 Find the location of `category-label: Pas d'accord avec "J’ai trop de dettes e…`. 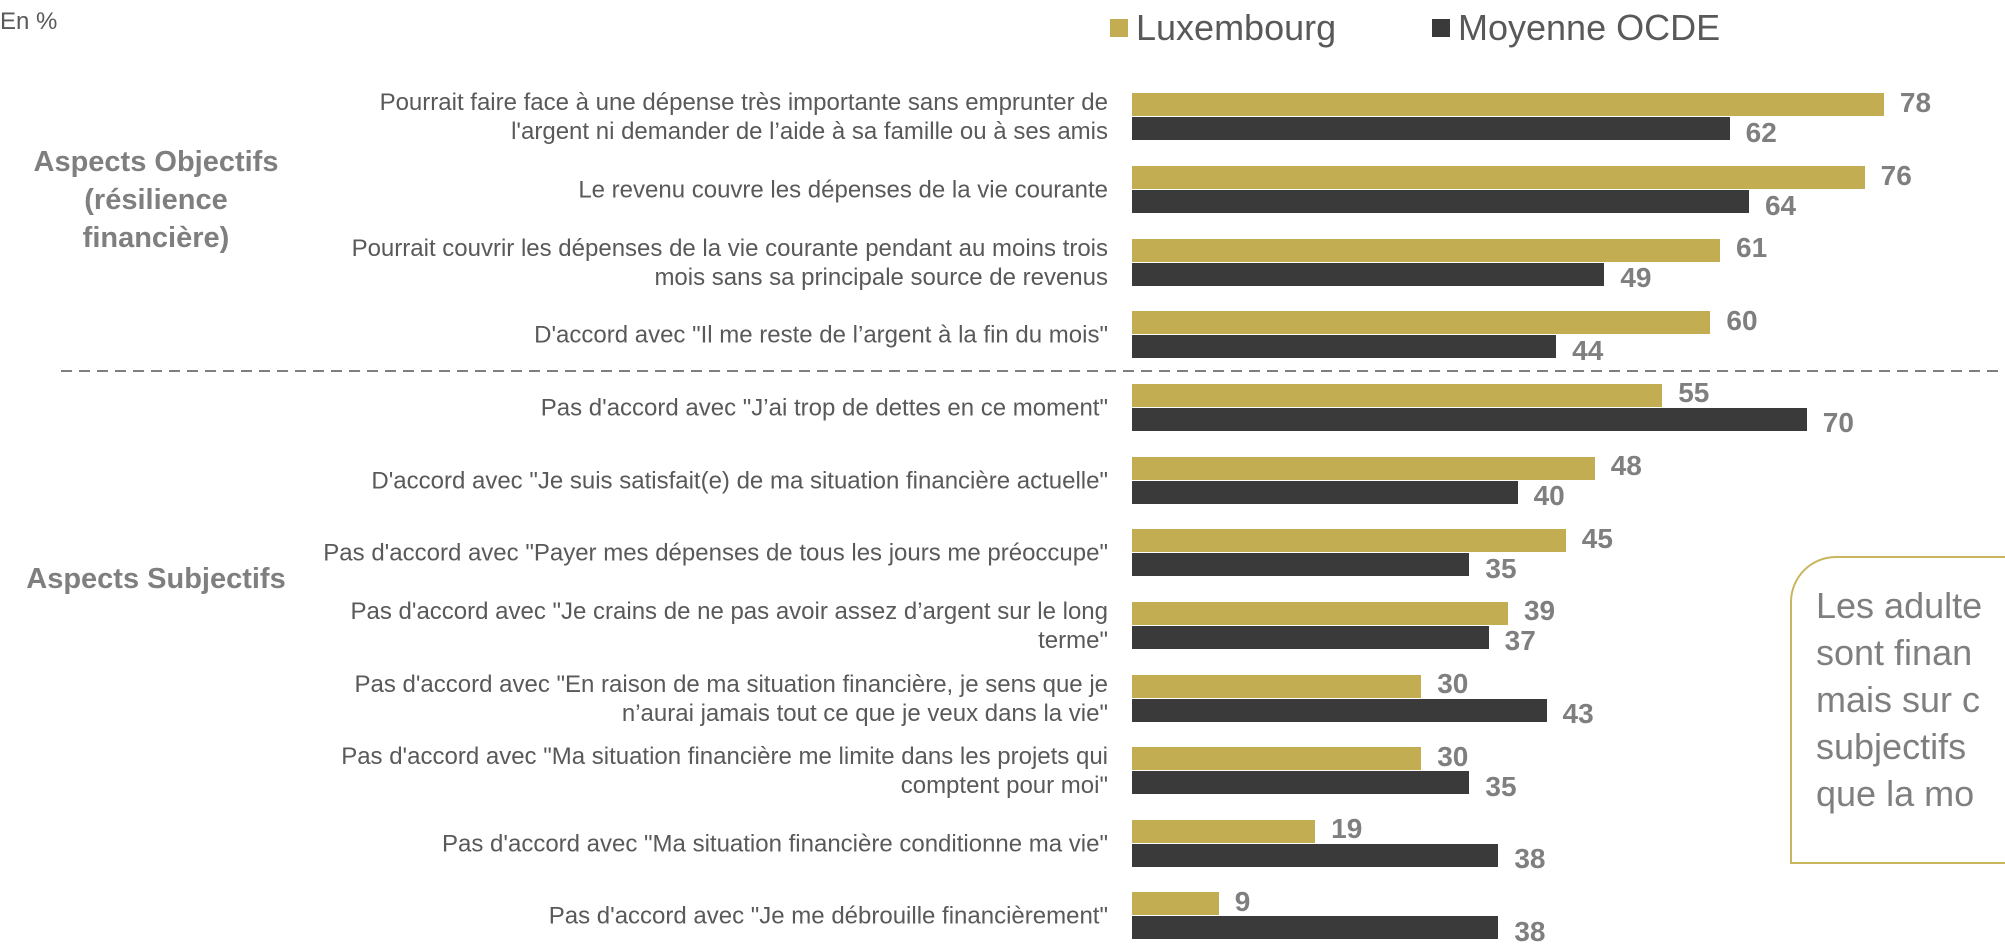

category-label: Pas d'accord avec "J’ai trop de dettes e… is located at coordinates (824, 408).